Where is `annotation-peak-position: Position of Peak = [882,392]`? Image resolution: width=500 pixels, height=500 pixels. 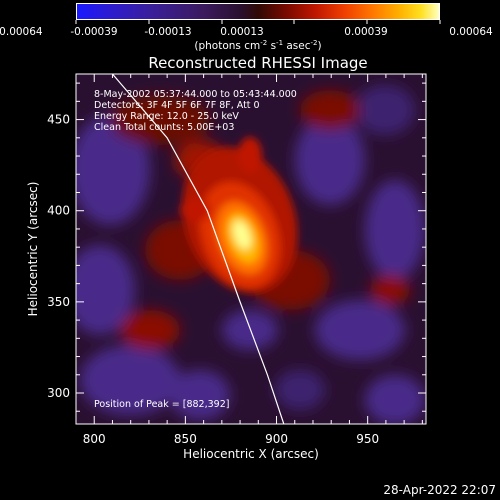
annotation-peak-position: Position of Peak = [882,392] is located at coordinates (161, 404).